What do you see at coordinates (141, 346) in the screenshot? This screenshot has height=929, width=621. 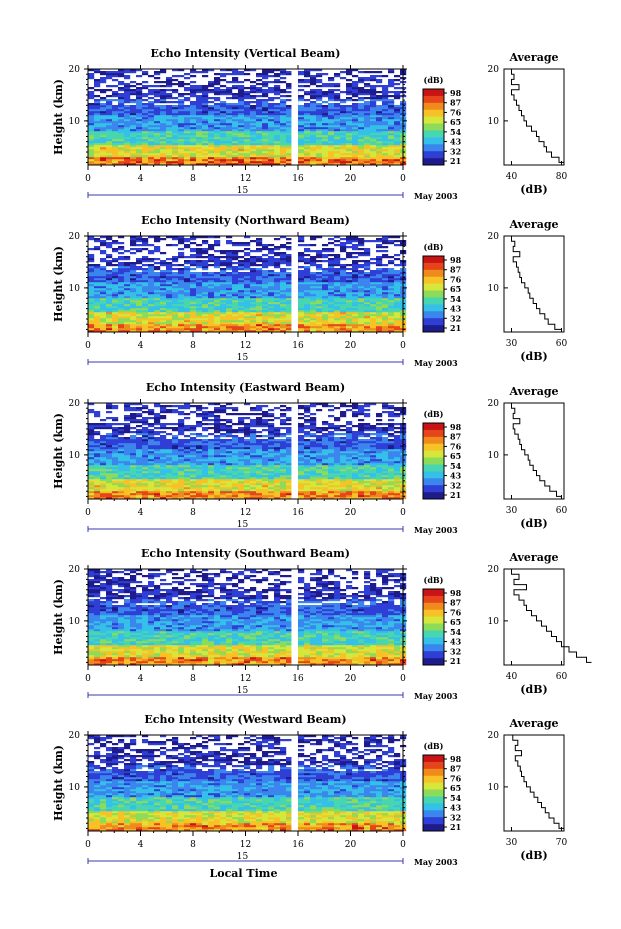 I see `x-tick-label: 4` at bounding box center [141, 346].